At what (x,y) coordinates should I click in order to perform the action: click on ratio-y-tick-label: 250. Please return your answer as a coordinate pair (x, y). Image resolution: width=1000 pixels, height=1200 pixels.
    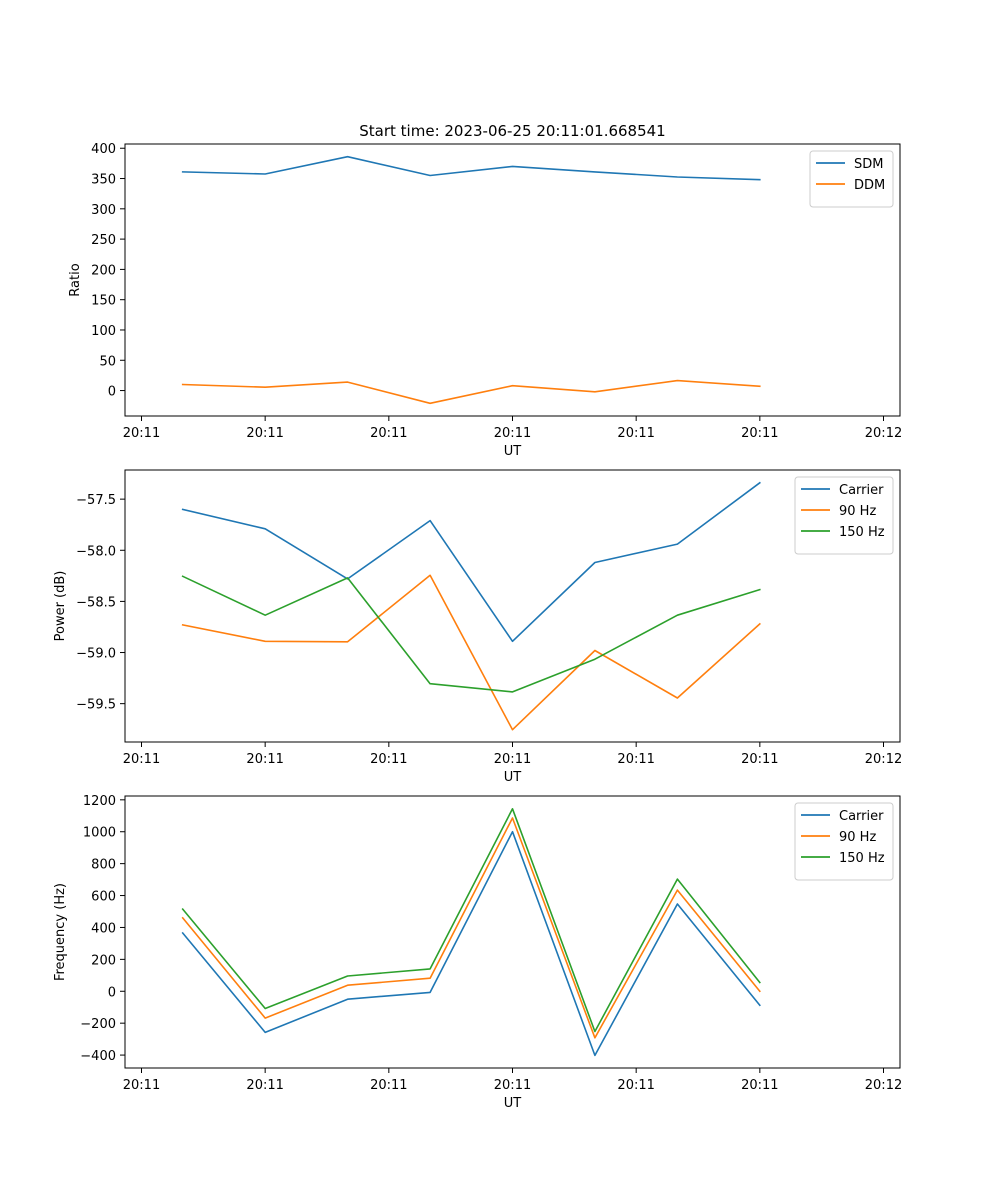
    Looking at the image, I should click on (103, 240).